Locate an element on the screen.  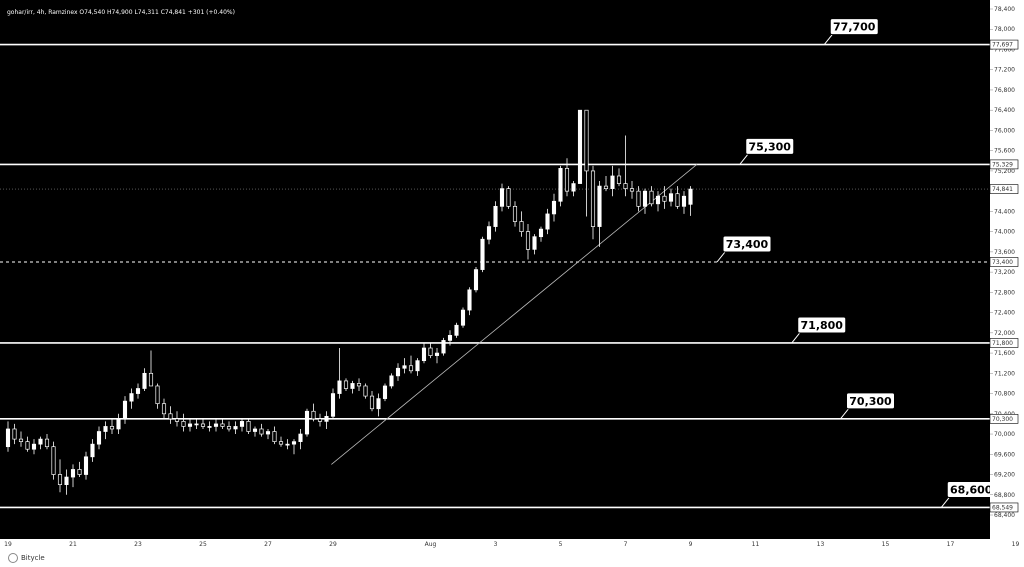
y-tick-label: 75,200 is located at coordinates (1004, 171).